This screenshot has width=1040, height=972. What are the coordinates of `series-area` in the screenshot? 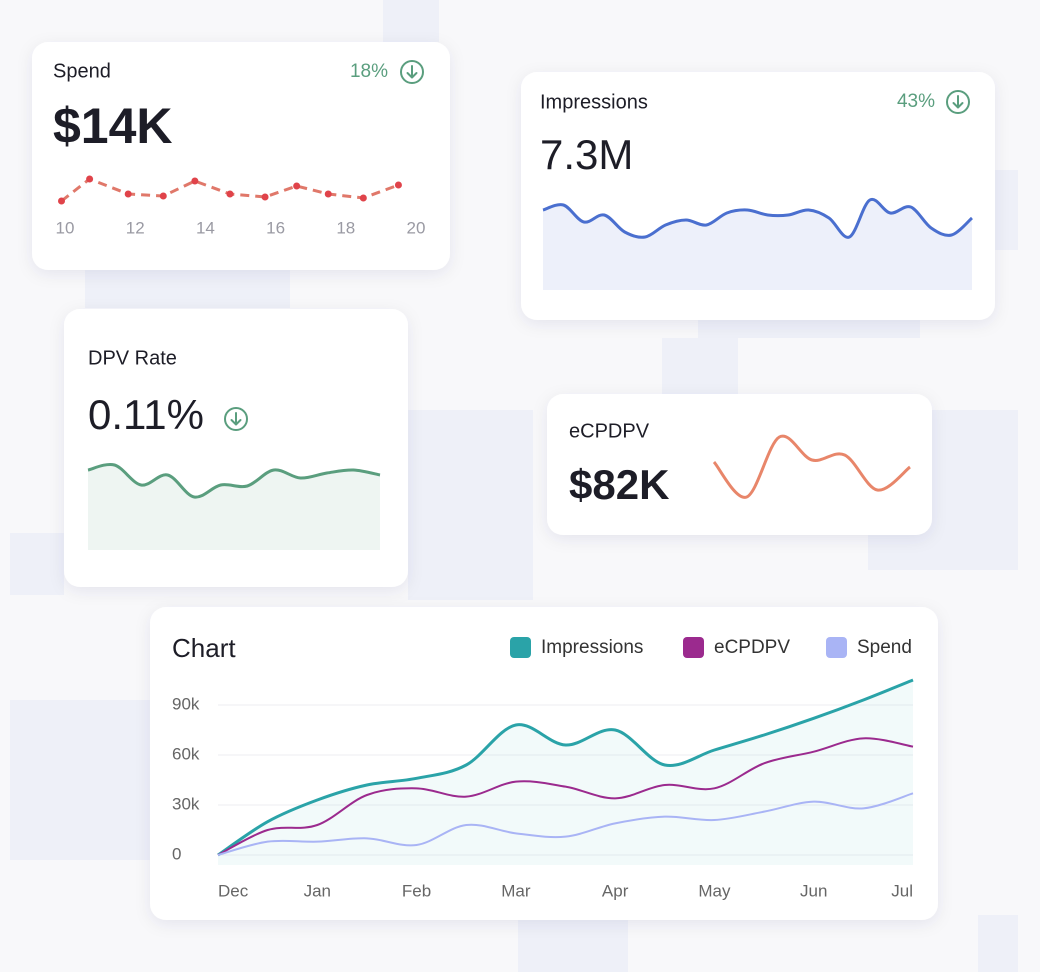 It's located at (565, 772).